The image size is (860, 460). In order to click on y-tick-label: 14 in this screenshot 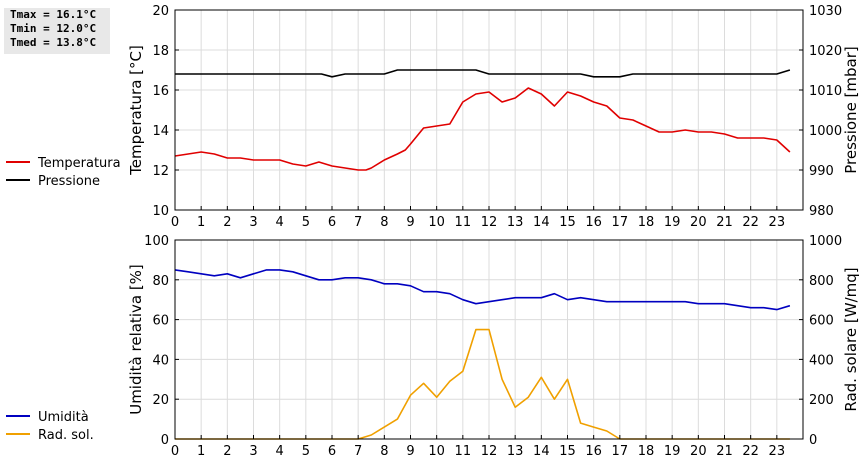, I will do `click(160, 131)`.